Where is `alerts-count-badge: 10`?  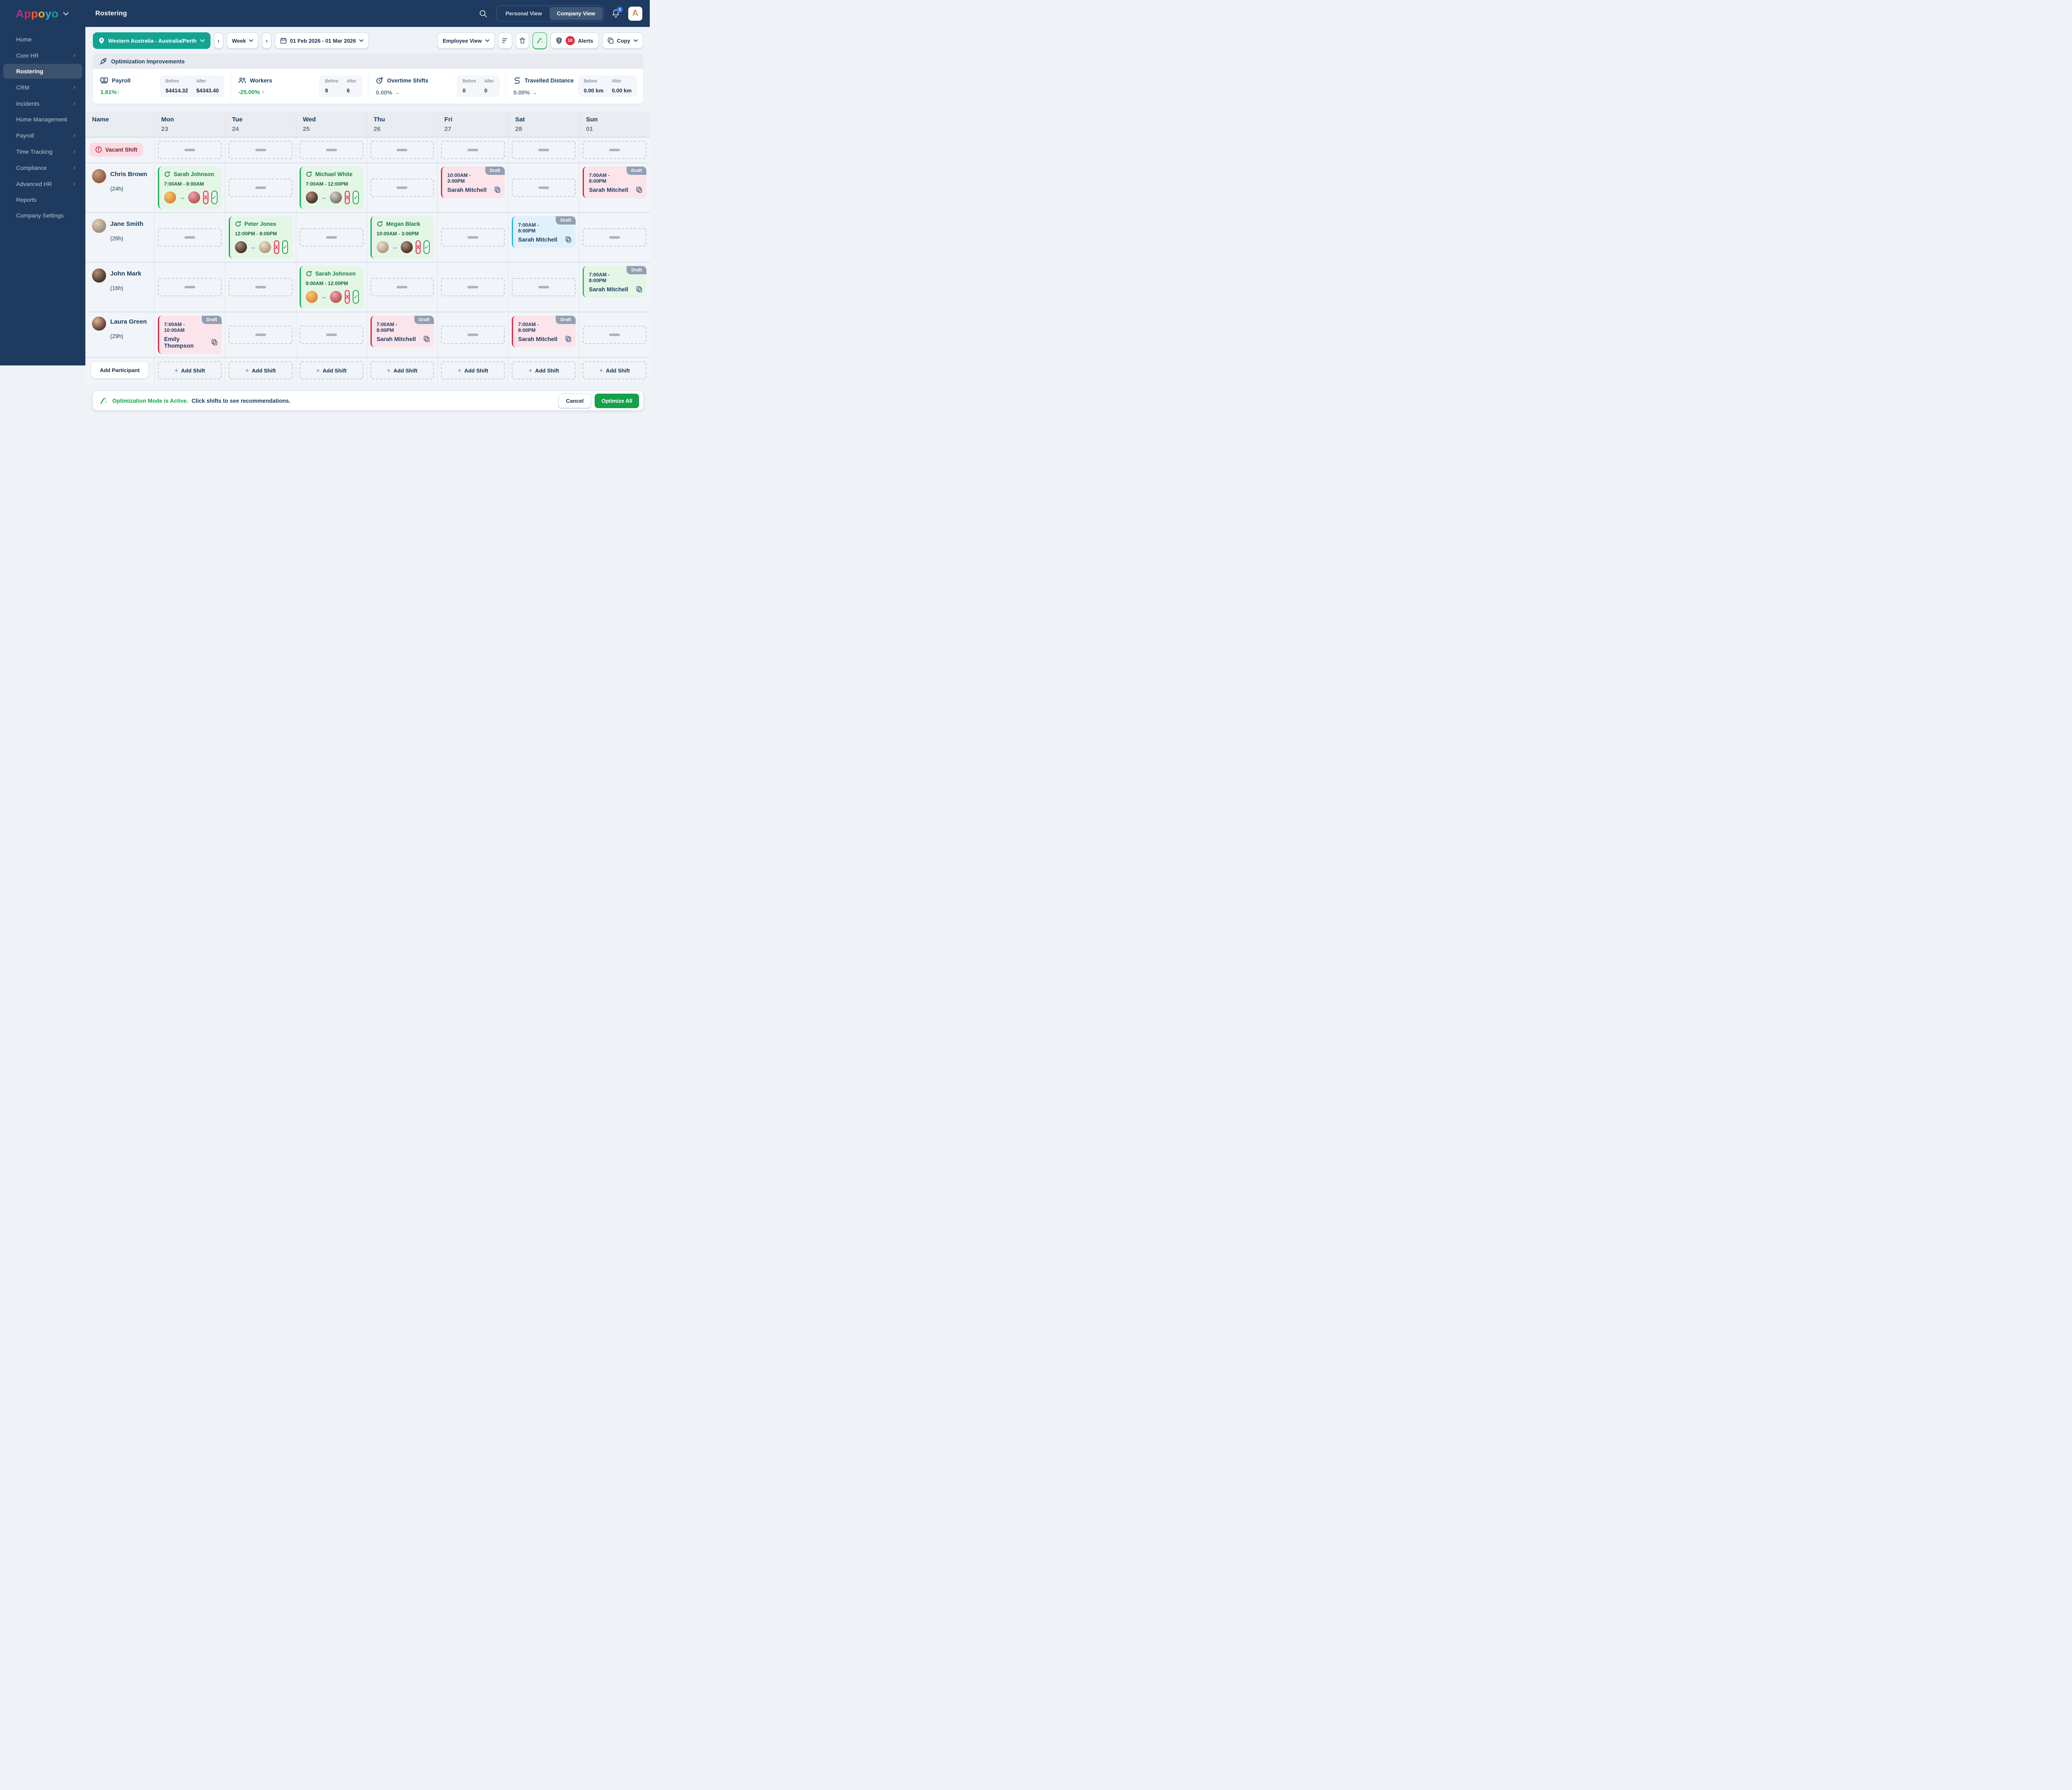 alerts-count-badge: 10 is located at coordinates (570, 40).